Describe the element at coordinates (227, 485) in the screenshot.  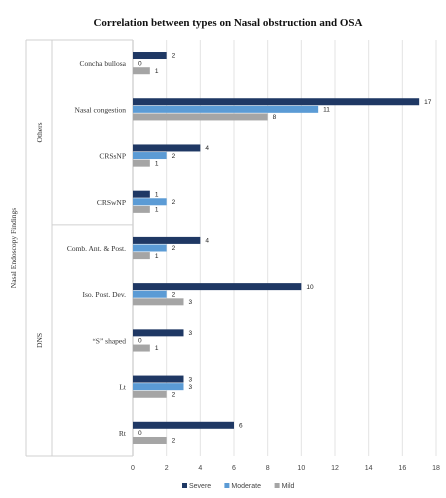
I see `legend-swatch-moderate` at that location.